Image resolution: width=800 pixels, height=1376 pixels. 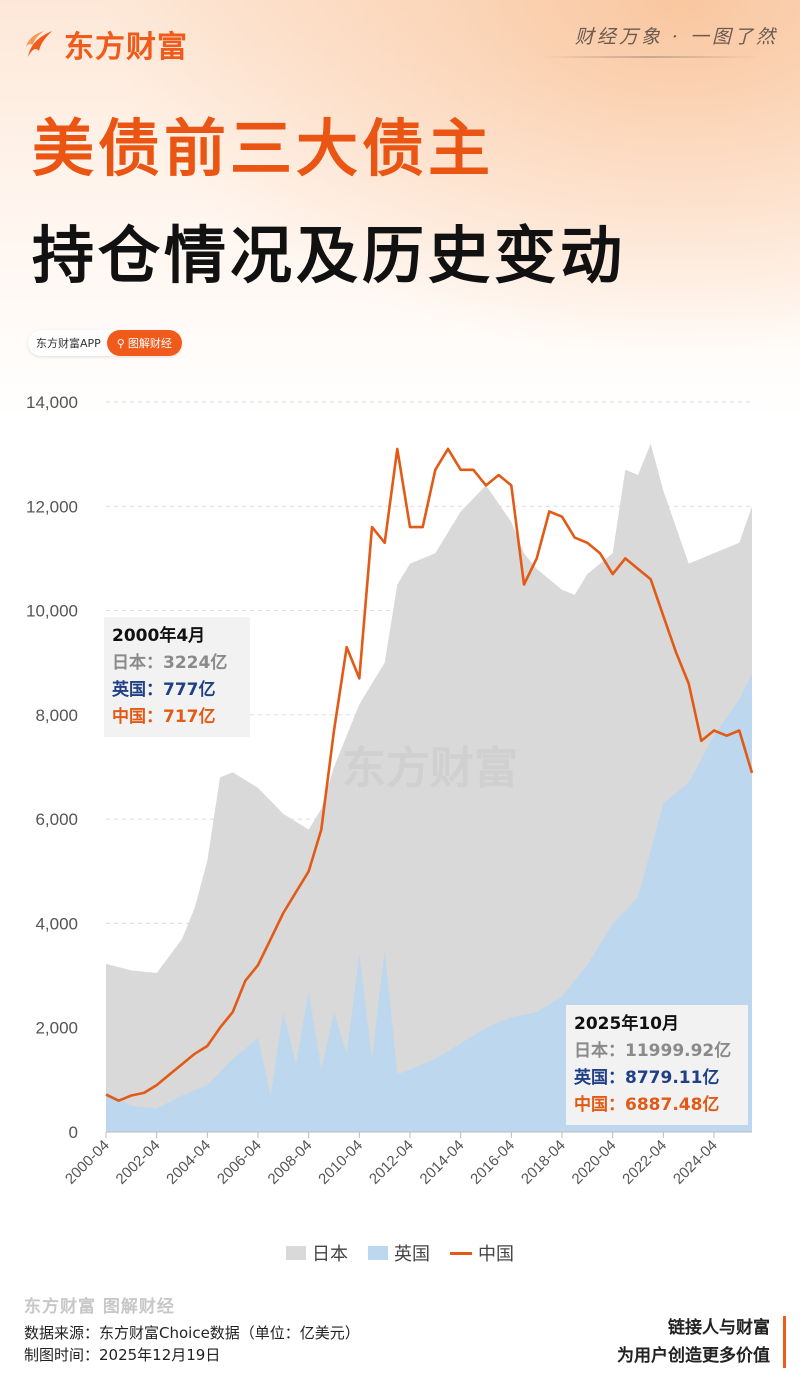 I want to click on y-tick-label: 8,000, so click(x=56, y=715).